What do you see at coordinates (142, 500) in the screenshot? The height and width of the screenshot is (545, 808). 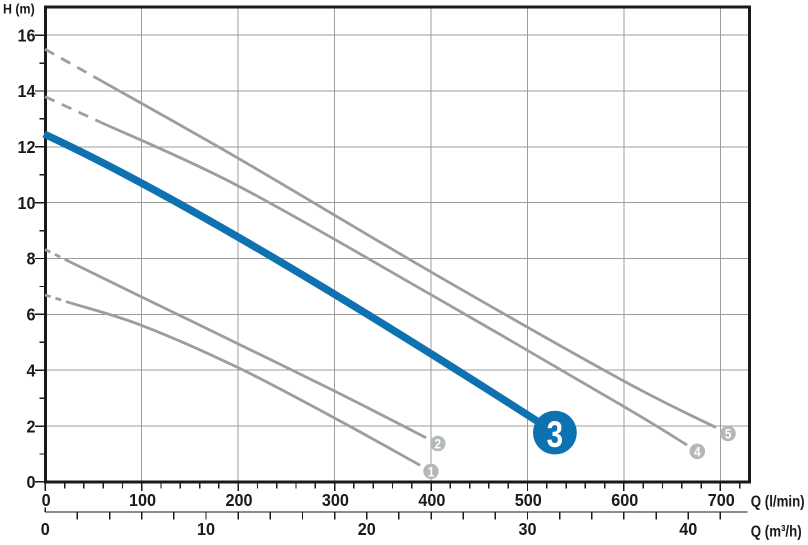 I see `svg-text: 100` at bounding box center [142, 500].